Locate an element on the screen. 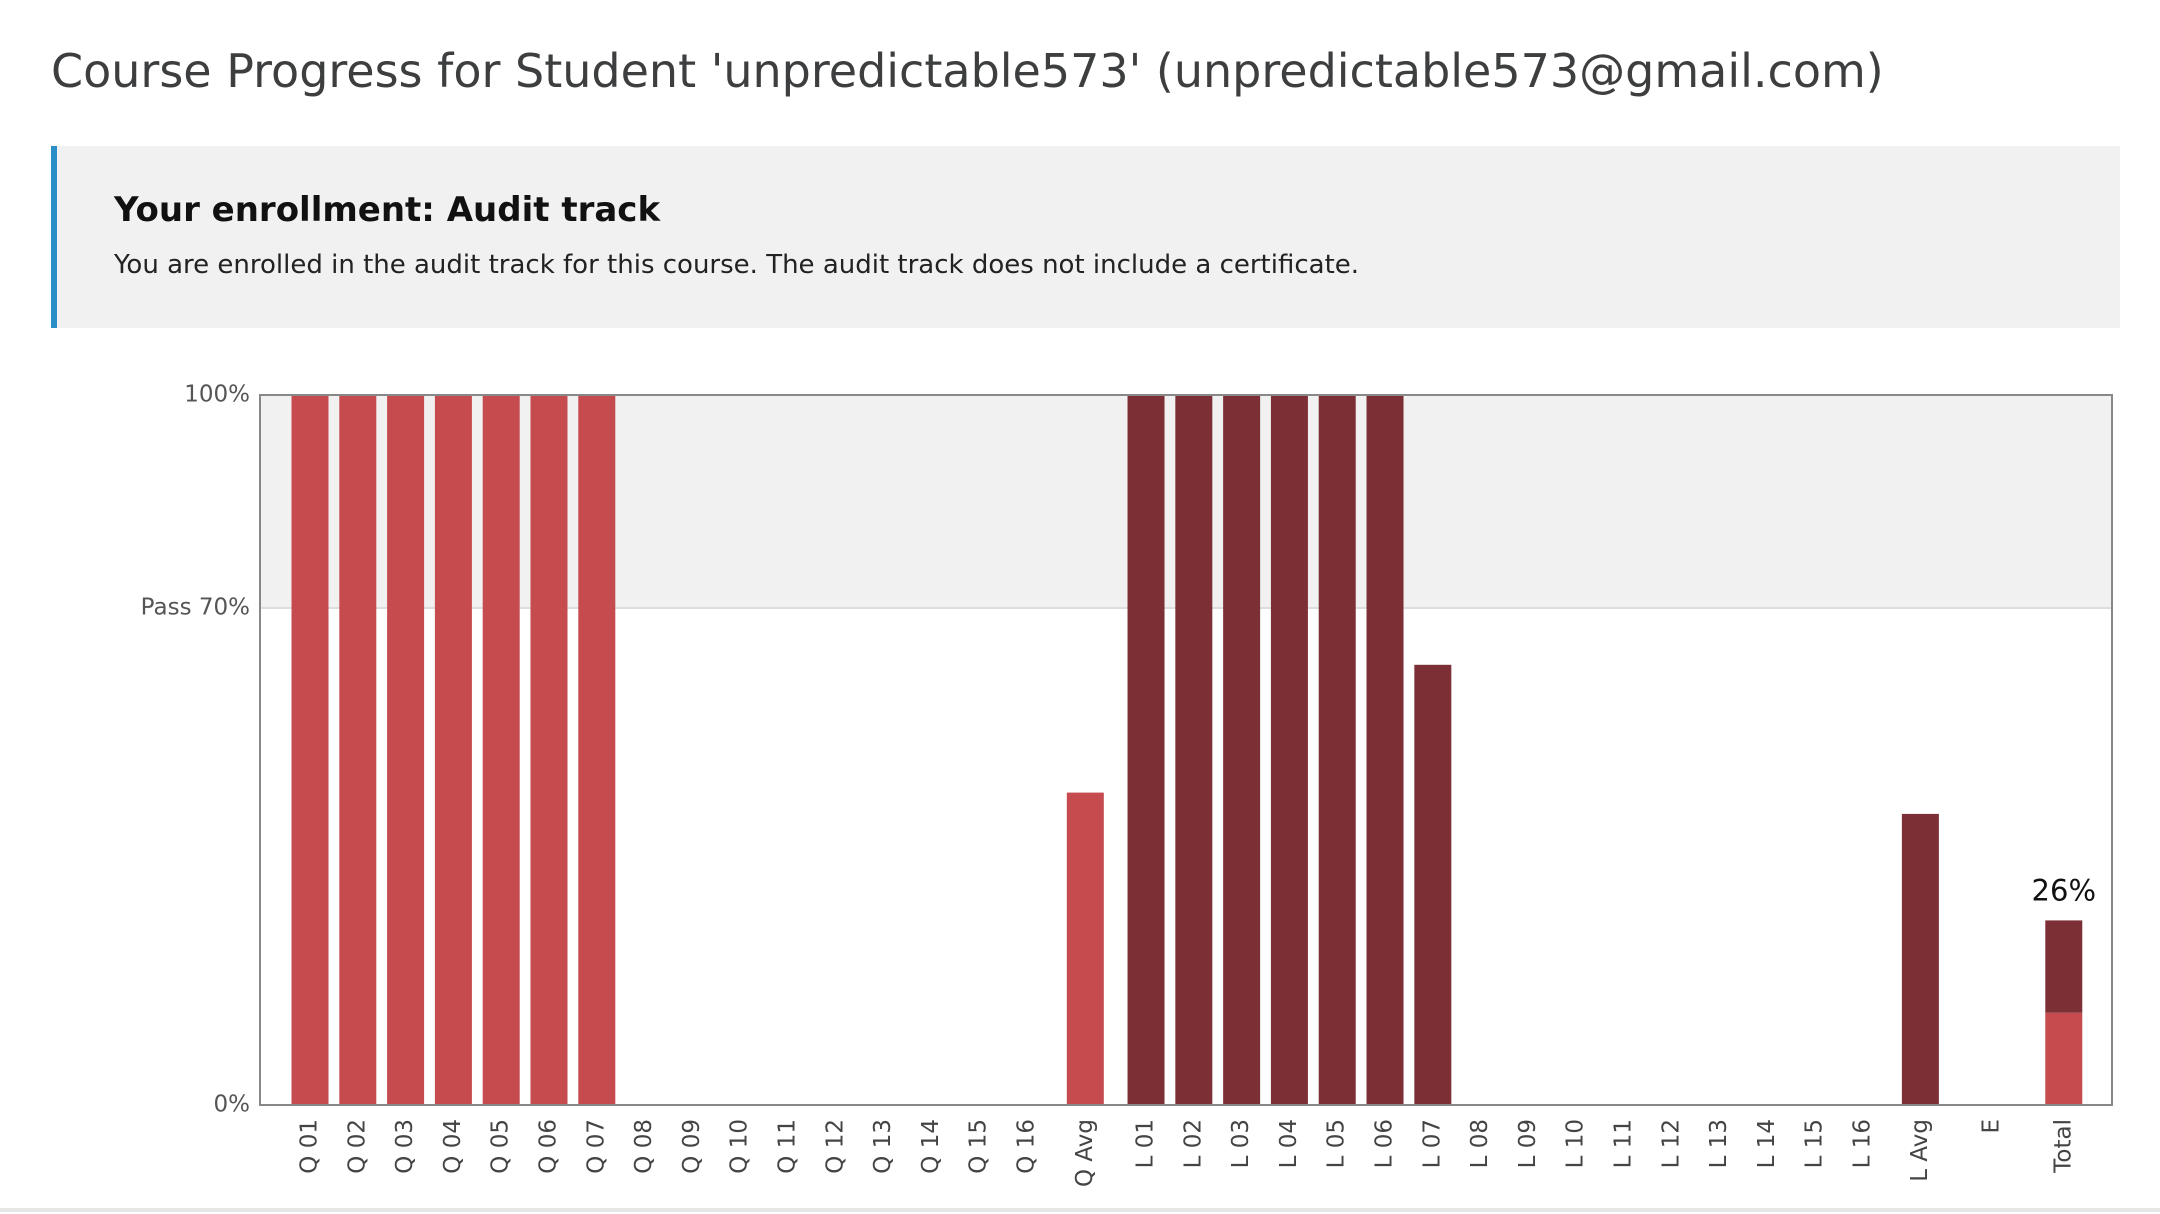 This screenshot has width=2160, height=1214. x-tick-label: L Avg is located at coordinates (1920, 1150).